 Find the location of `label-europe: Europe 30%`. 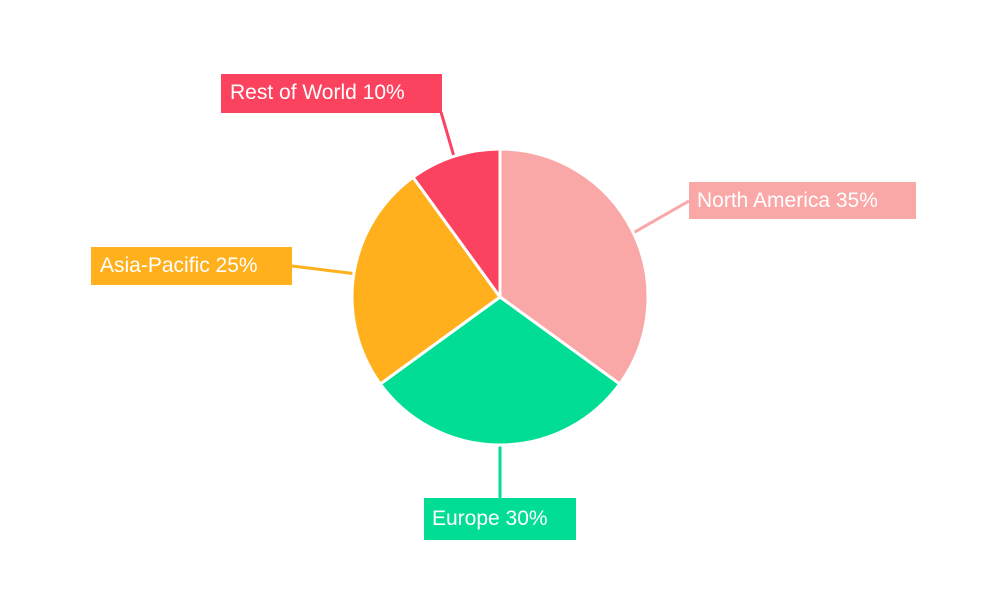

label-europe: Europe 30% is located at coordinates (500, 519).